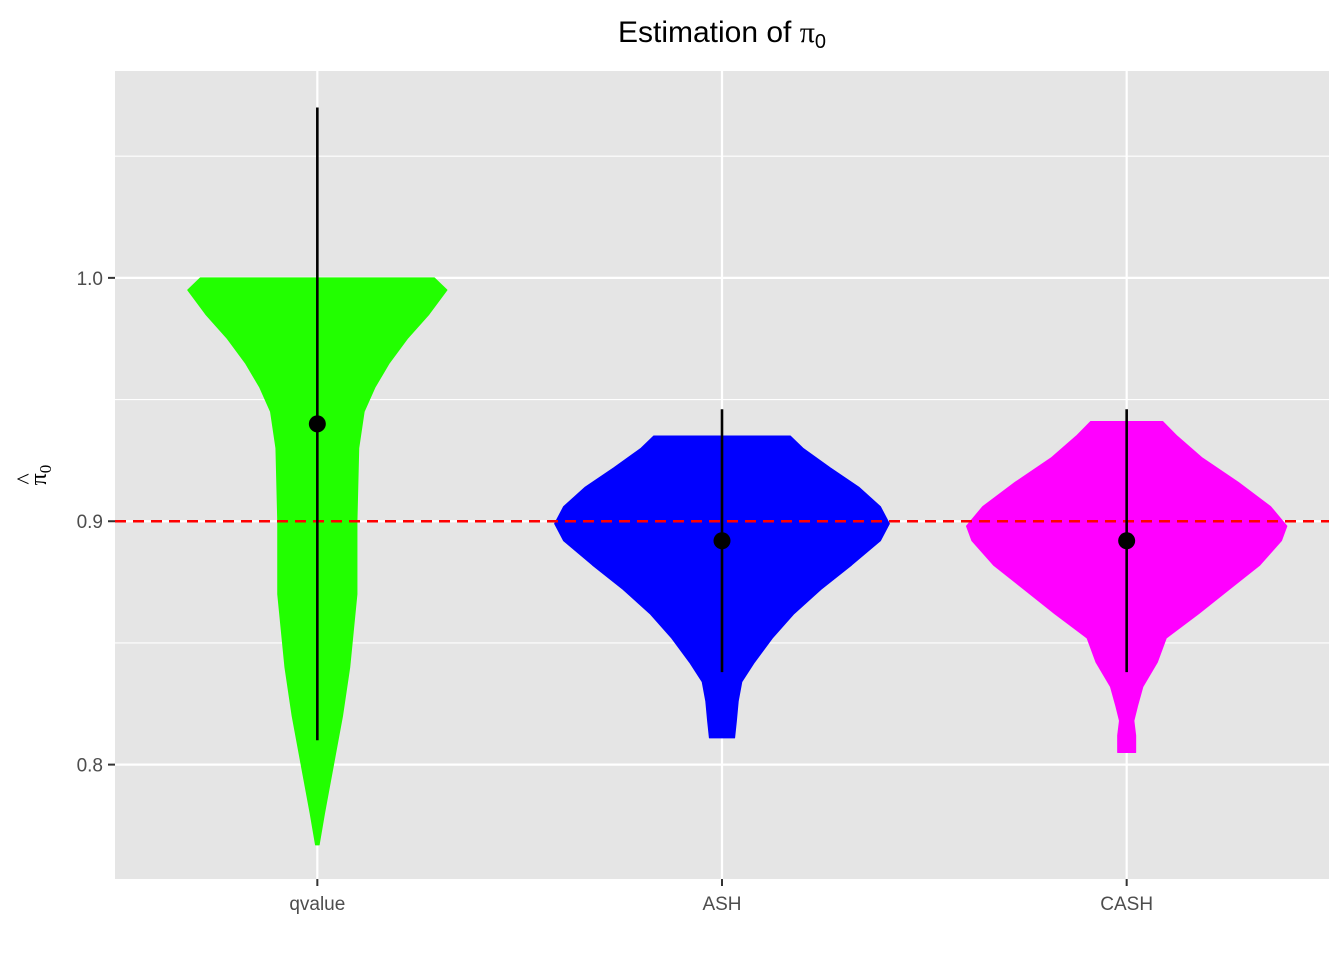 This screenshot has height=960, width=1344. I want to click on x-tick-label-qvalue: qvalue, so click(317, 904).